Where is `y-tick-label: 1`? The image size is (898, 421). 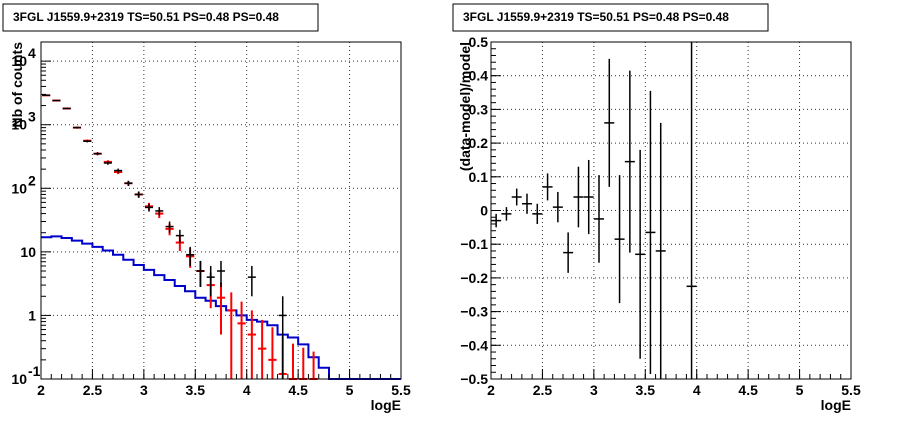
y-tick-label: 1 is located at coordinates (32, 315).